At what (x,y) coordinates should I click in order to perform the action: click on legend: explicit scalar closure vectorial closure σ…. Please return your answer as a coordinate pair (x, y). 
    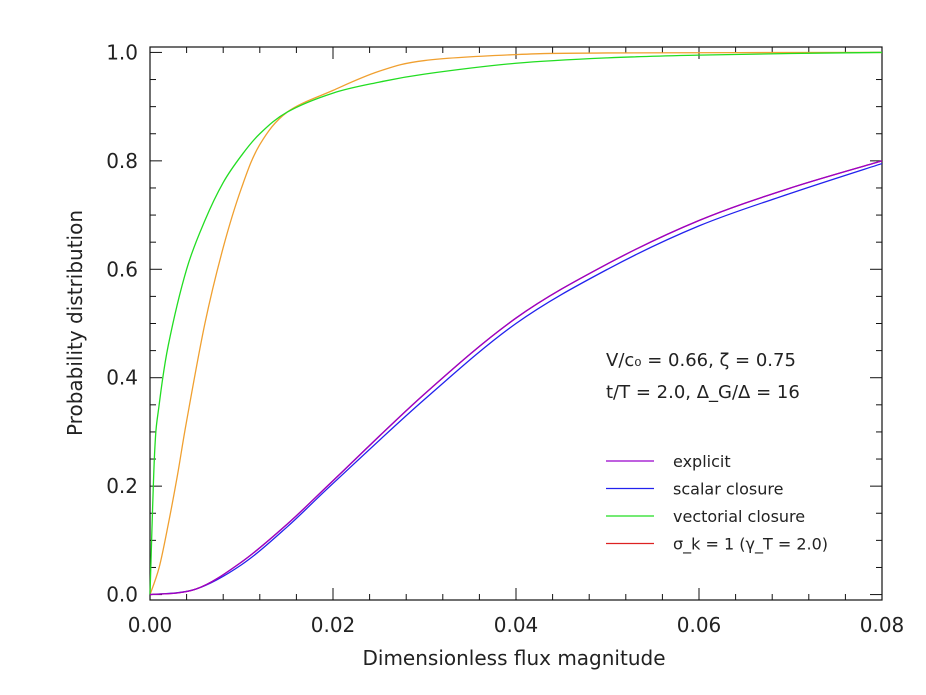
    Looking at the image, I should click on (717, 503).